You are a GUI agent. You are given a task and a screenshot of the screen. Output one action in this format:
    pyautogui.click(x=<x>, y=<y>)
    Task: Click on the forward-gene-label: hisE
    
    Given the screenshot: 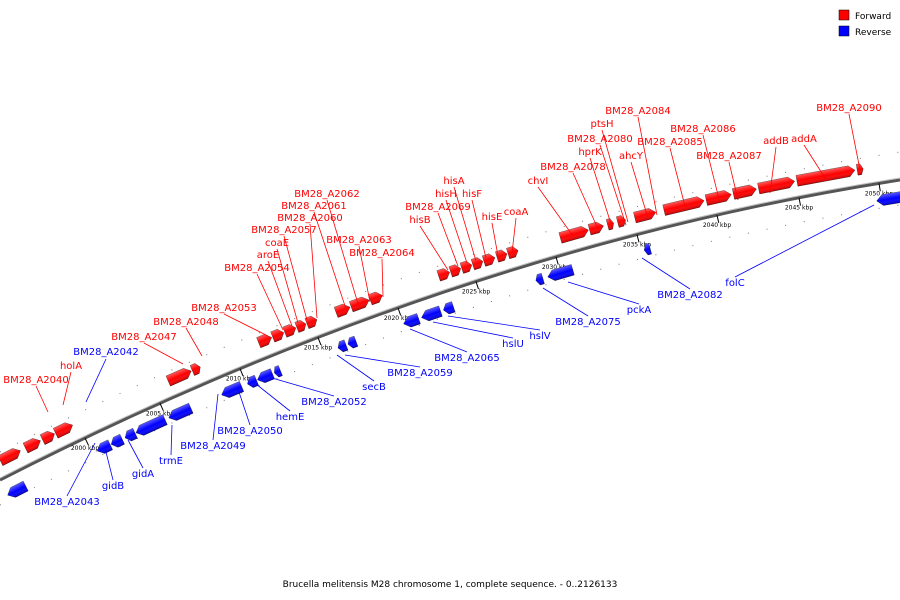 What is the action you would take?
    pyautogui.click(x=492, y=217)
    